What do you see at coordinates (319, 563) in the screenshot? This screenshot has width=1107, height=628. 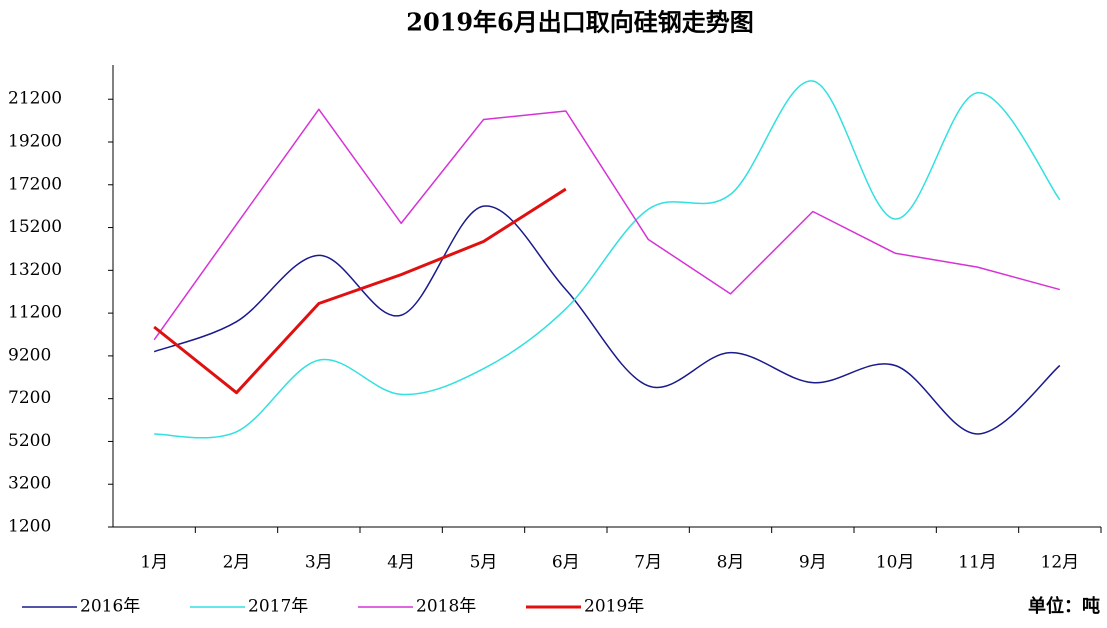 I see `x-tick-label: 3月` at bounding box center [319, 563].